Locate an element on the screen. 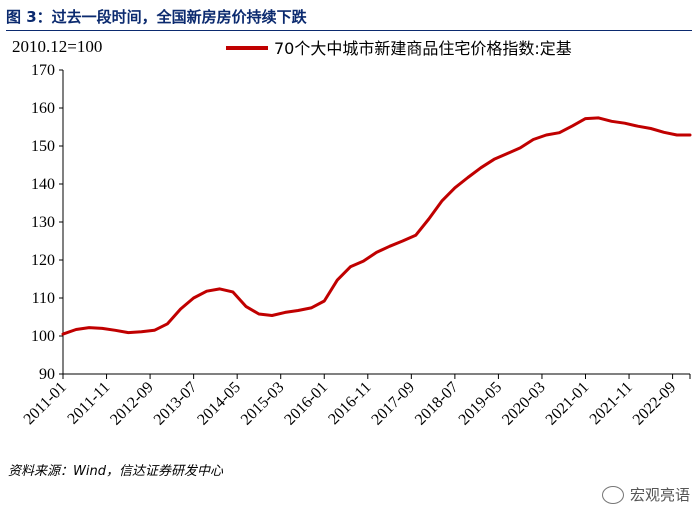 This screenshot has height=523, width=700. y-tick-labels: 90 100 110 120 130 140 150 160 170 is located at coordinates (43, 222).